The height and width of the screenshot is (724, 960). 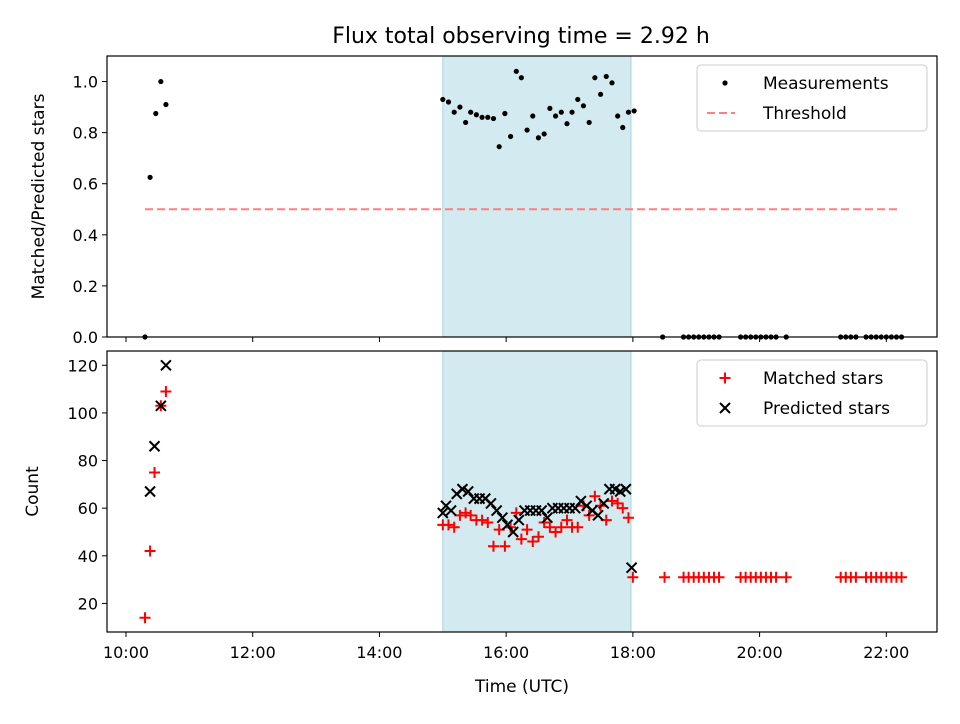 What do you see at coordinates (521, 36) in the screenshot?
I see `figure-title: Flux total observing time = 2.92 h` at bounding box center [521, 36].